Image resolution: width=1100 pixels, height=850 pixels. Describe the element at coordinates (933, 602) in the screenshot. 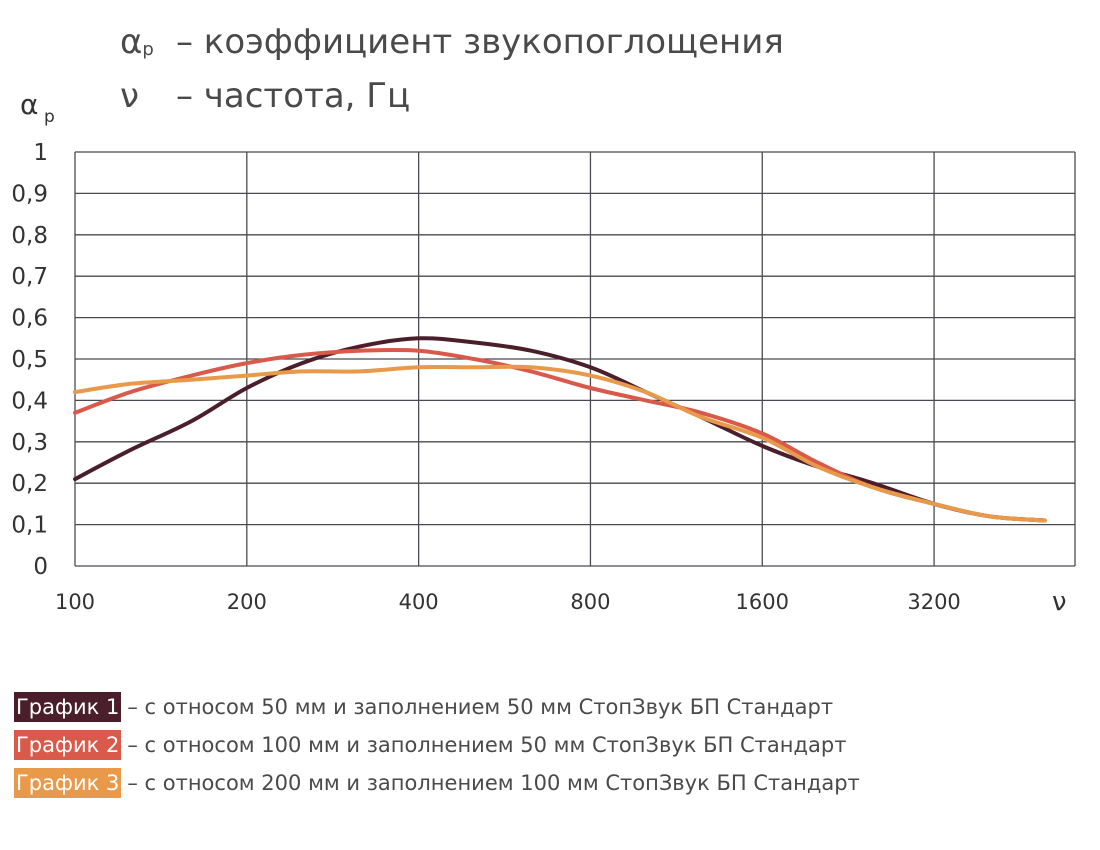

I see `x-tick-label: 3200` at that location.